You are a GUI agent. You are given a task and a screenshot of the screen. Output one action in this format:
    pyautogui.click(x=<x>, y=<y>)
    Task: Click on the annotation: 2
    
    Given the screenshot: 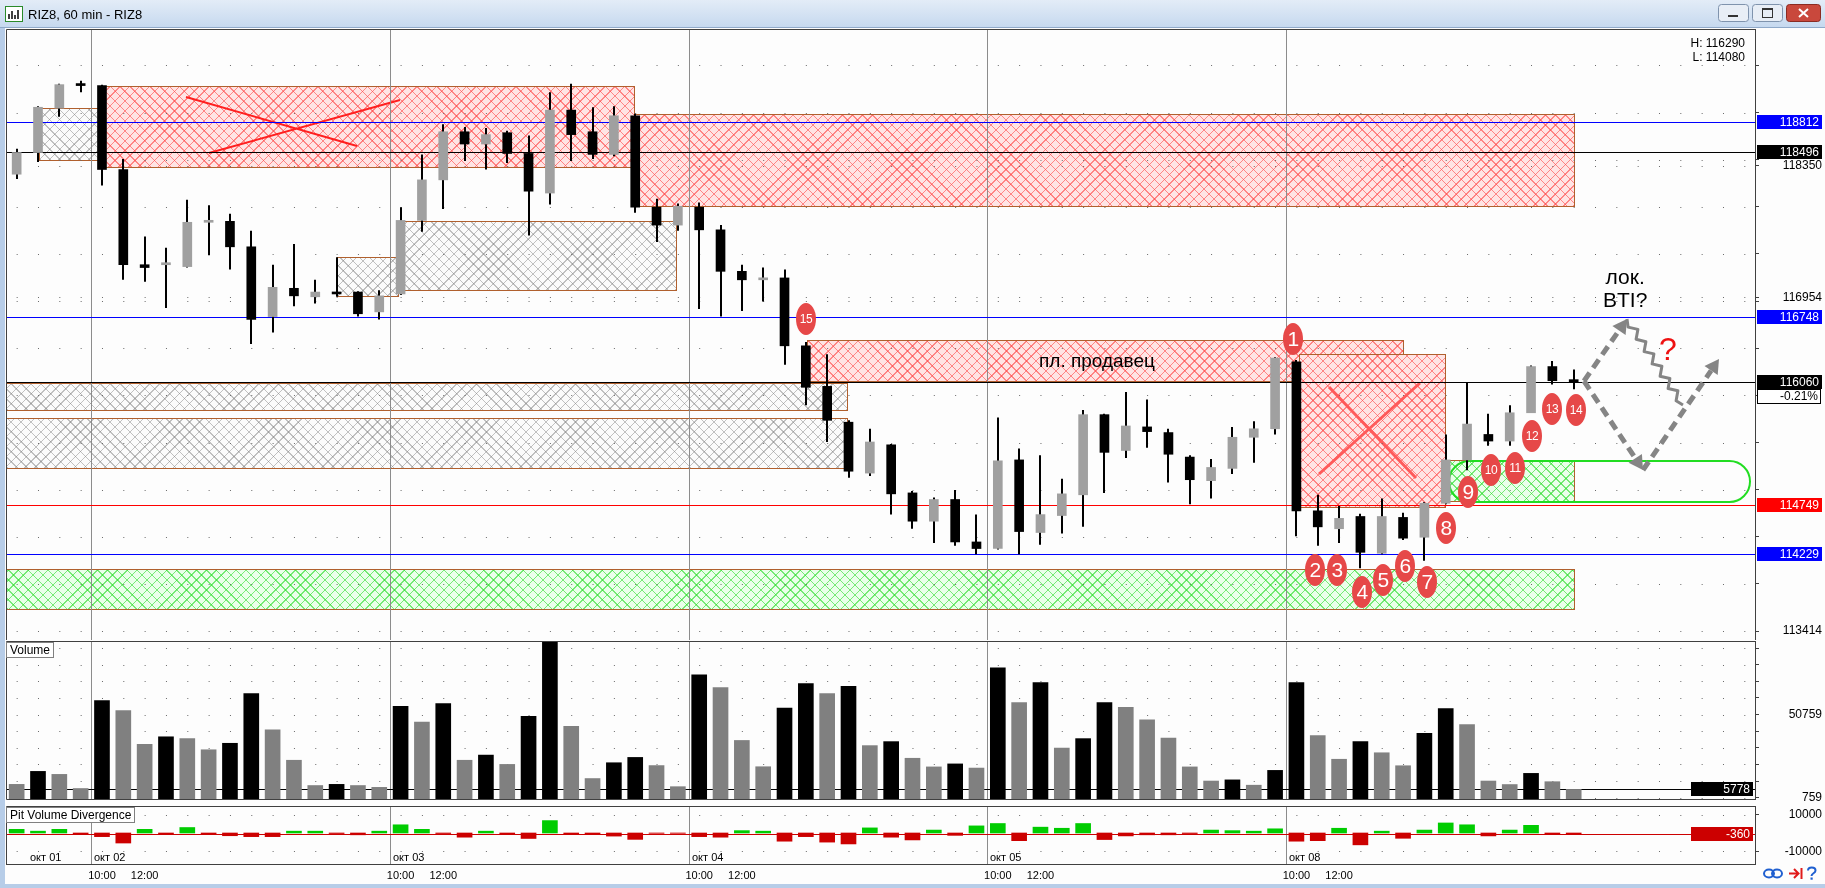 What is the action you would take?
    pyautogui.click(x=1315, y=570)
    